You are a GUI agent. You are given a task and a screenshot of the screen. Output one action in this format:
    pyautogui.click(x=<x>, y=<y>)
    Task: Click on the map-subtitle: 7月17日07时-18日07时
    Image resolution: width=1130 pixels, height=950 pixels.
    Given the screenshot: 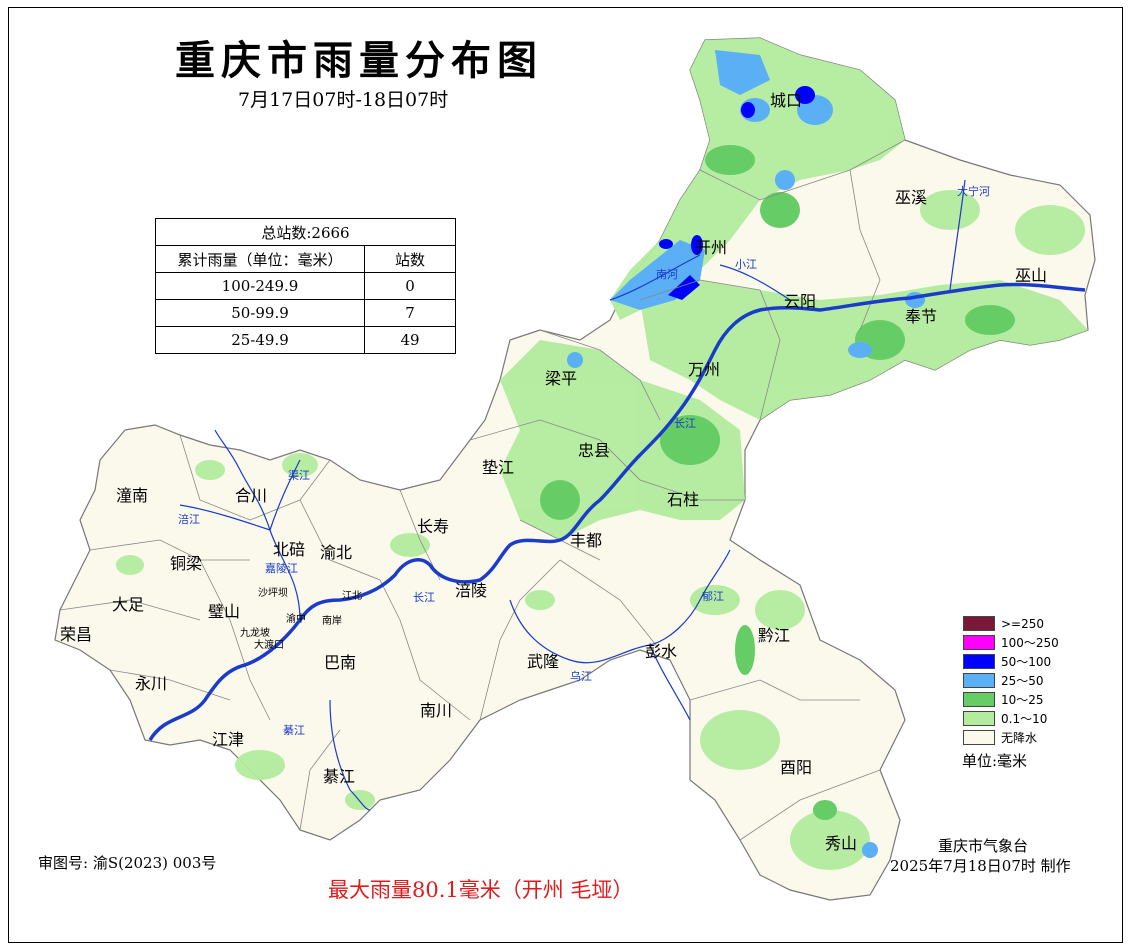 What is the action you would take?
    pyautogui.click(x=343, y=100)
    